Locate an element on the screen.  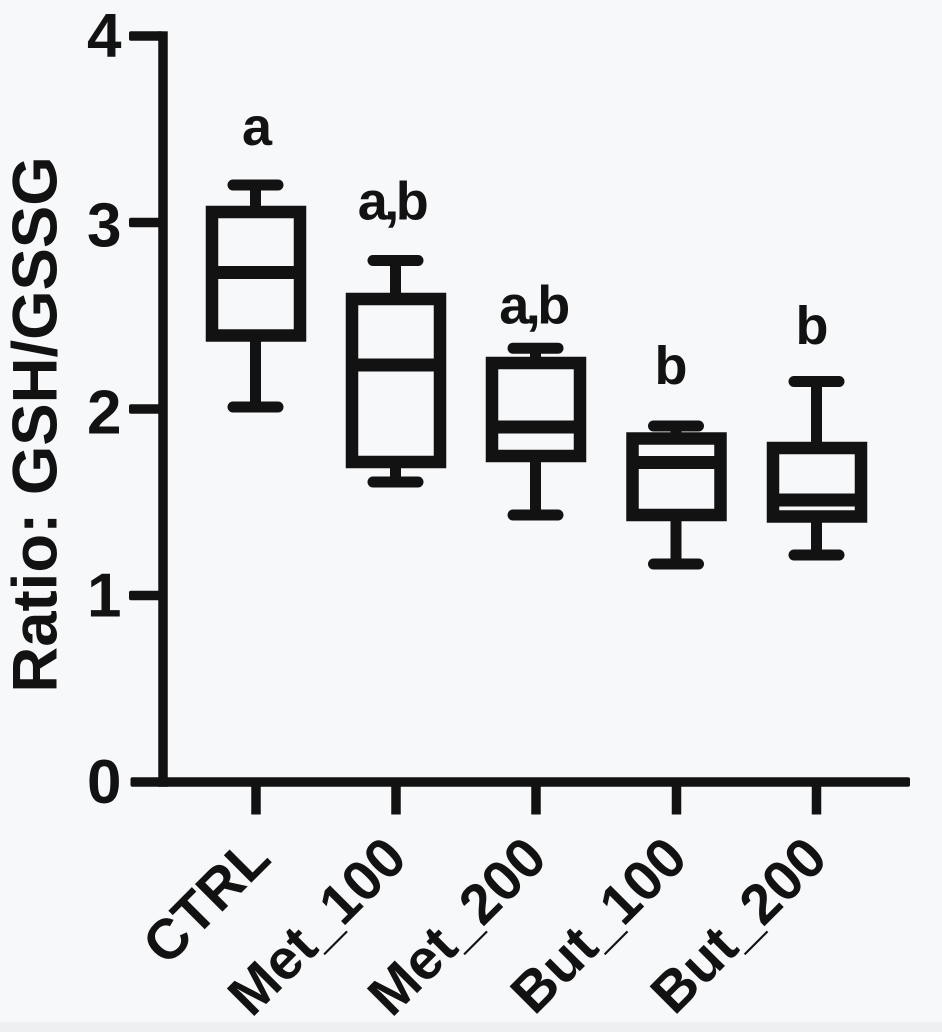
svg-text: 0 is located at coordinates (104, 782).